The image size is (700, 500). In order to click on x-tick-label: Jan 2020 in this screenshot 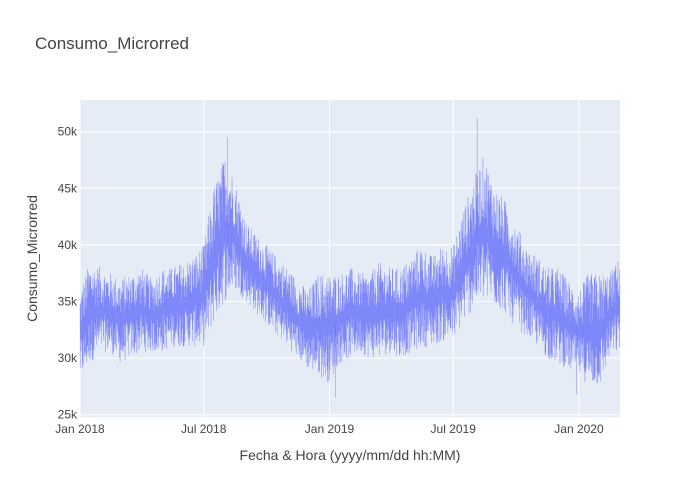, I will do `click(579, 429)`.